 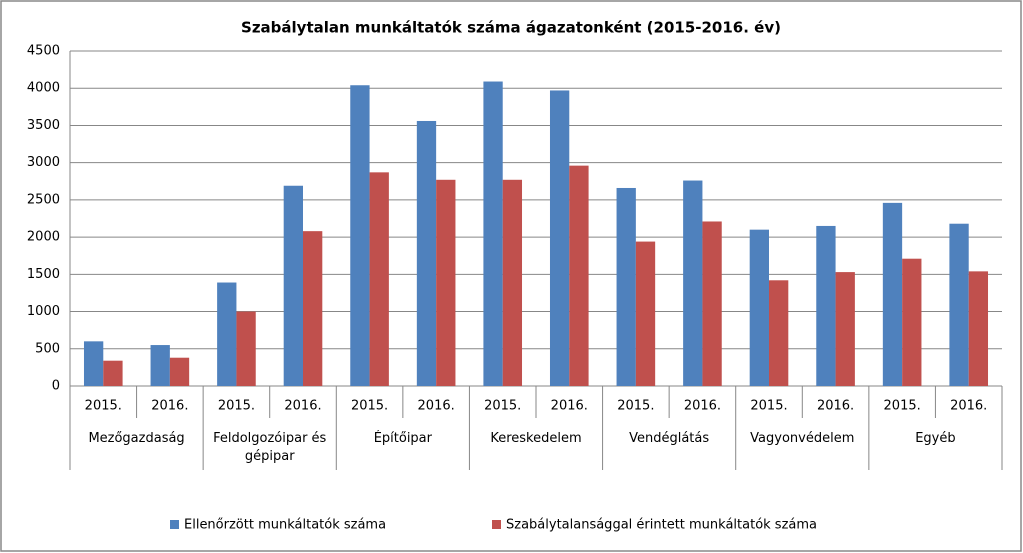 What do you see at coordinates (43, 311) in the screenshot?
I see `y-tick-label: 1000` at bounding box center [43, 311].